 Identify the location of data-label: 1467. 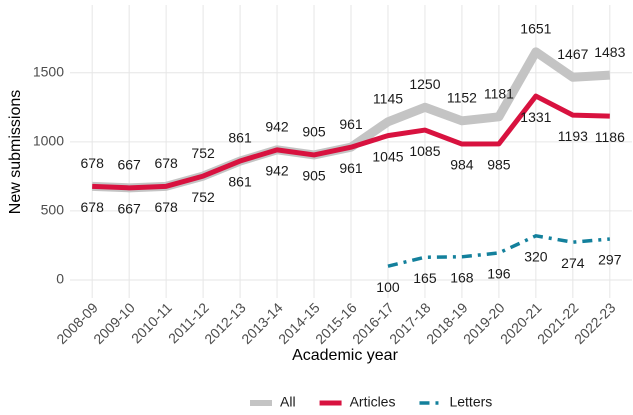
(572, 54).